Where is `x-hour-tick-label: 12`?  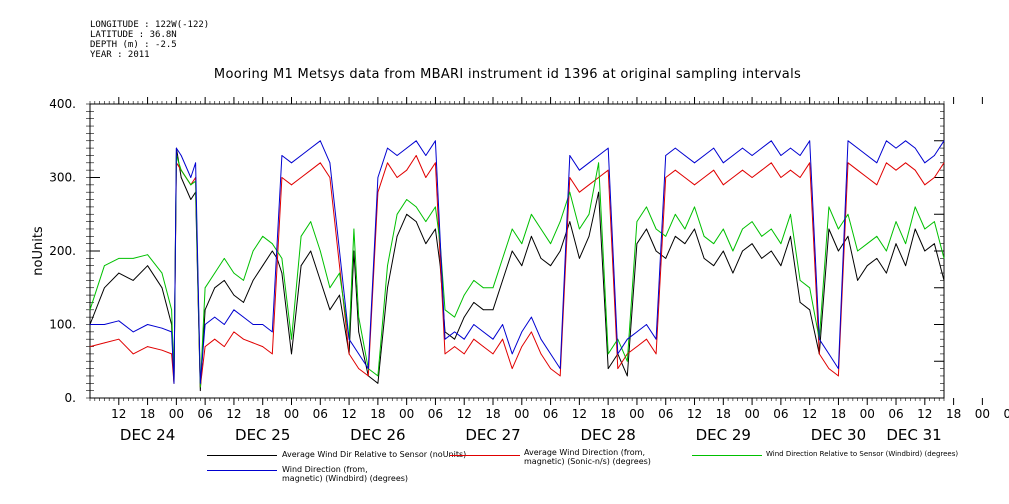
x-hour-tick-label: 12 is located at coordinates (348, 414).